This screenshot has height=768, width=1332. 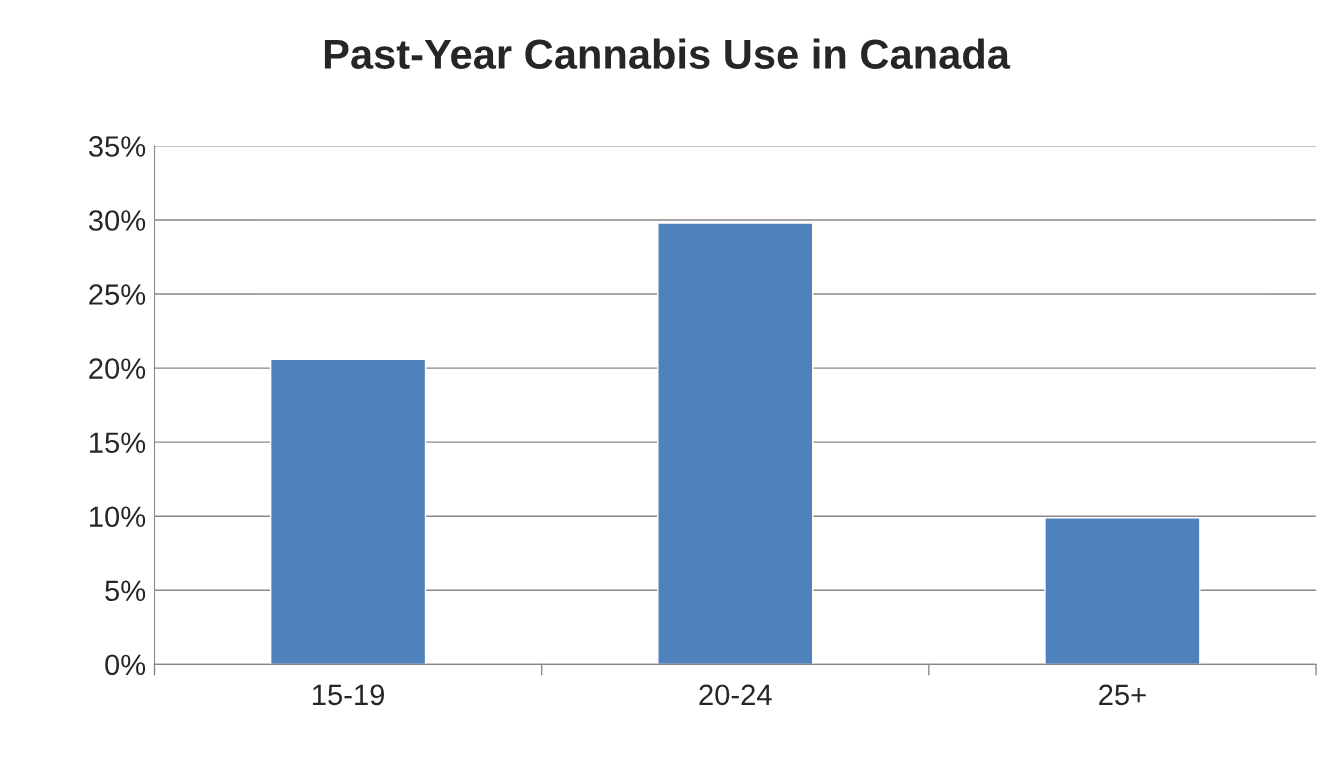 What do you see at coordinates (118, 517) in the screenshot?
I see `y-tick-label: 10%` at bounding box center [118, 517].